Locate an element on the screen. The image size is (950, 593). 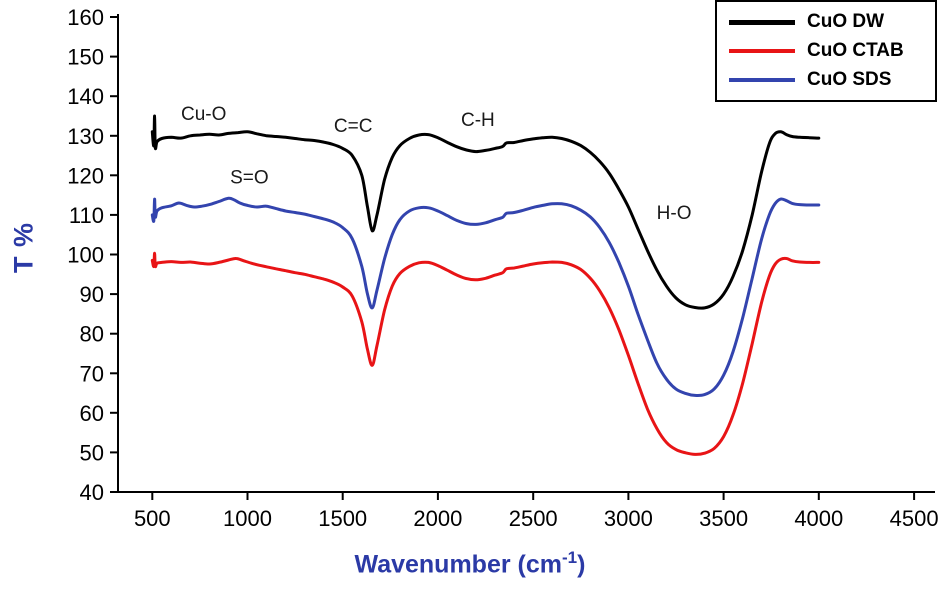
svg-text: 160 is located at coordinates (85, 17).